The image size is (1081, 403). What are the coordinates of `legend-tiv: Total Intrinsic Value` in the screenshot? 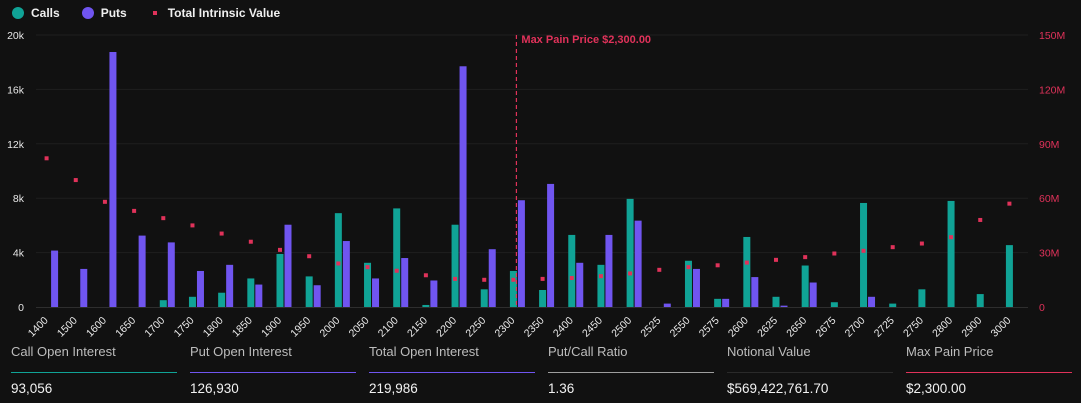 It's located at (214, 13).